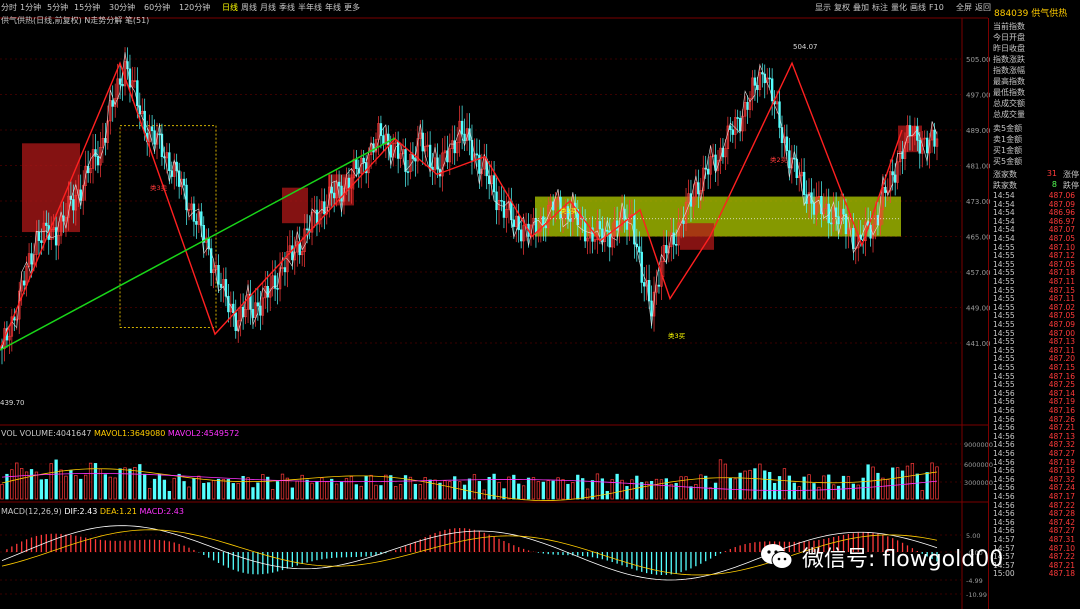 The width and height of the screenshot is (1080, 609). What do you see at coordinates (1049, 14) in the screenshot?
I see `security-name: 供气供热` at bounding box center [1049, 14].